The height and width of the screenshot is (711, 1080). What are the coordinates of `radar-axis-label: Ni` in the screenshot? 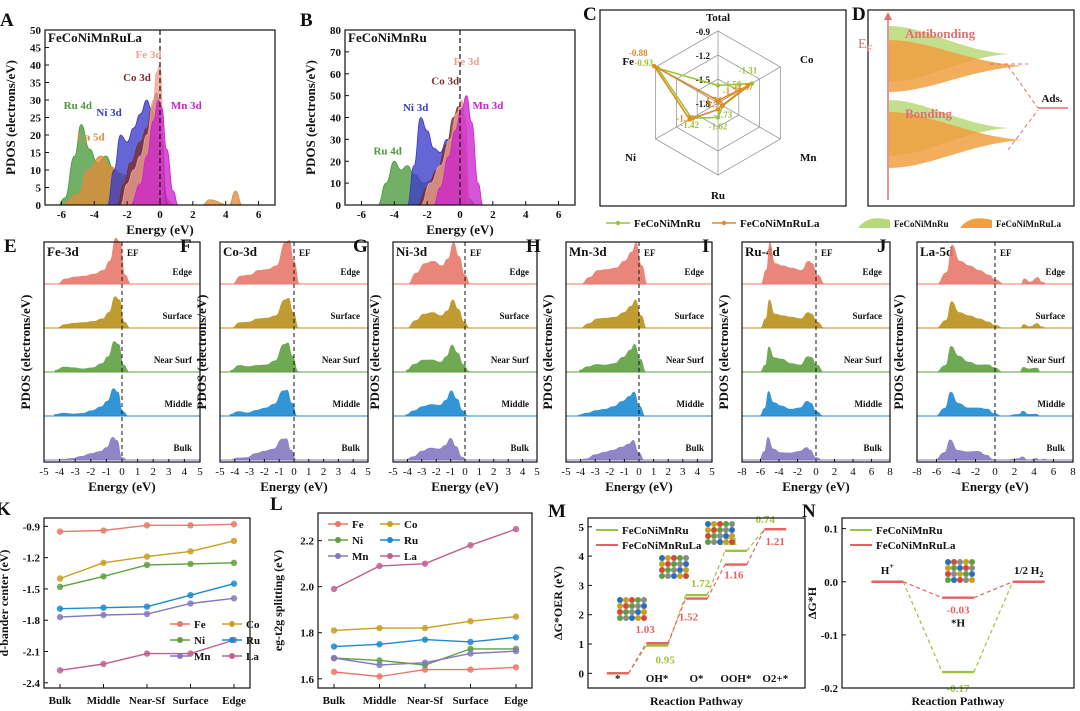 It's located at (630, 158).